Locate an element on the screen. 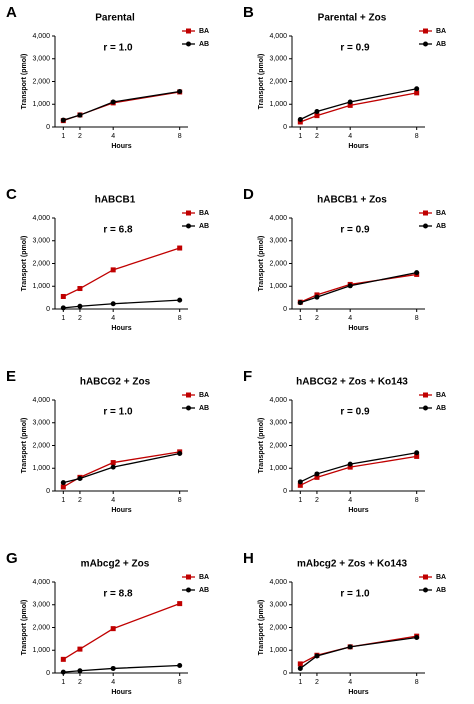 This screenshot has height=704, width=474. panel-letter: H is located at coordinates (248, 558).